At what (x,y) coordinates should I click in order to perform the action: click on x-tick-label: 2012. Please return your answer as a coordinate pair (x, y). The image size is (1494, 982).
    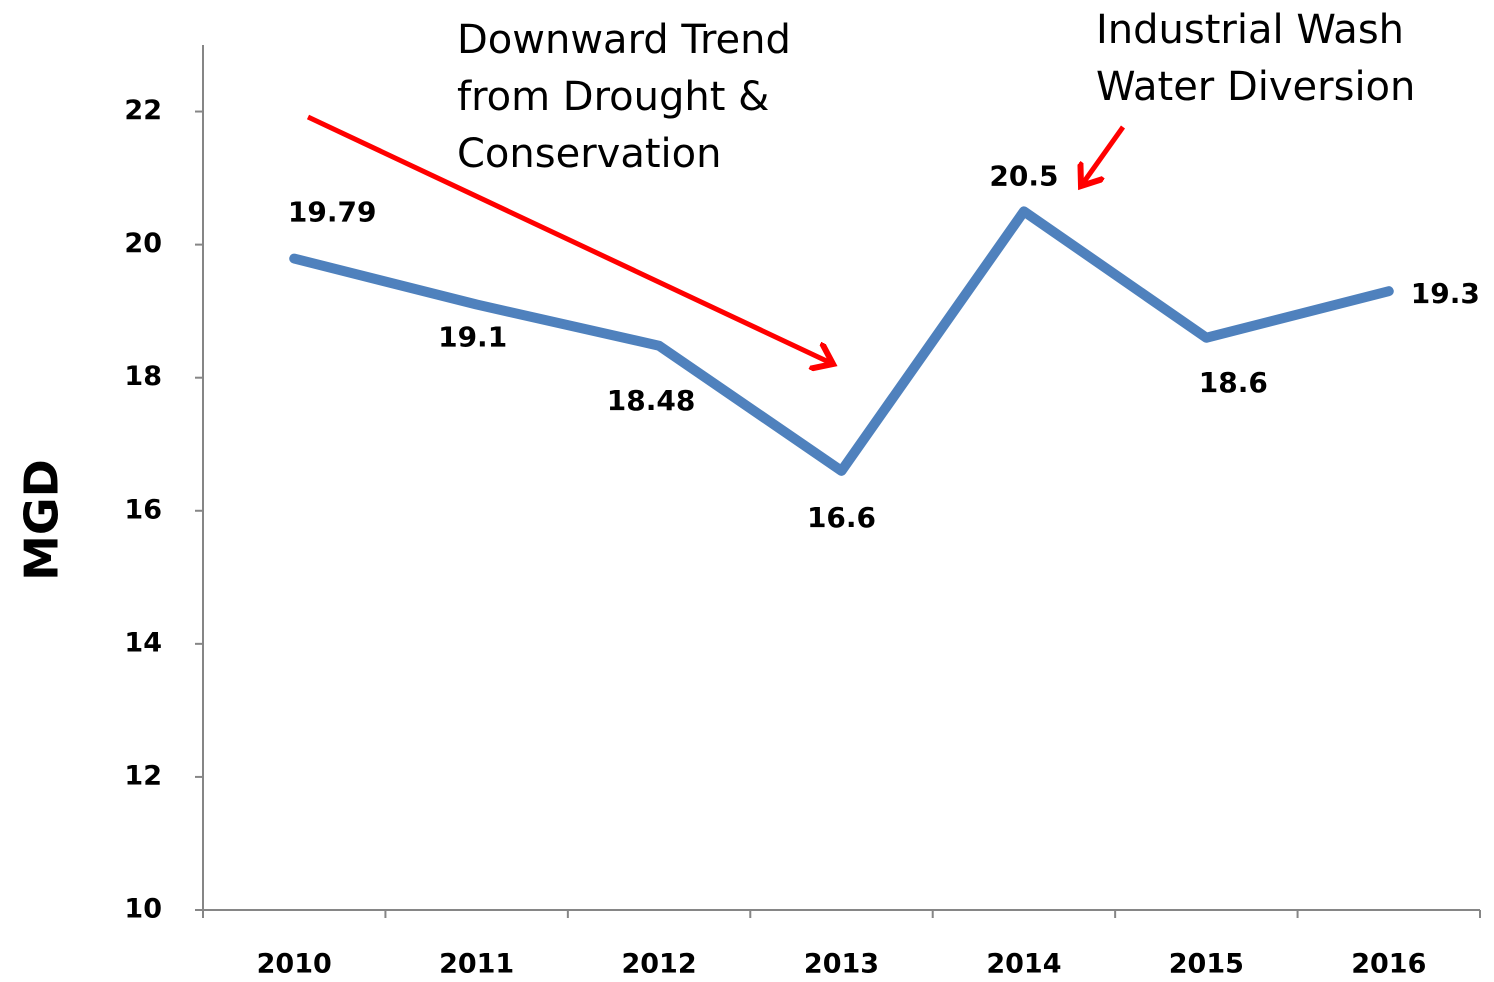
    Looking at the image, I should click on (658, 964).